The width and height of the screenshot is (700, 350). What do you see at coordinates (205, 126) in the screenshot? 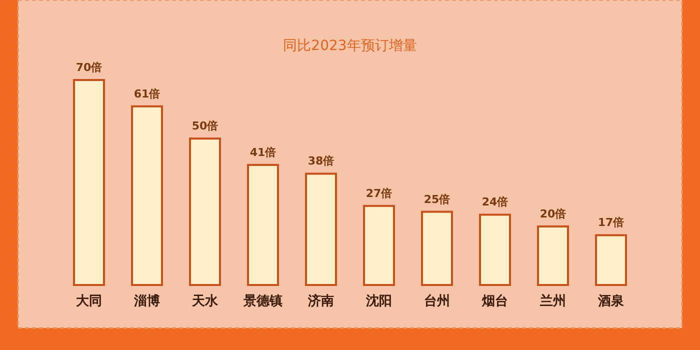
I see `data-label: 50倍` at bounding box center [205, 126].